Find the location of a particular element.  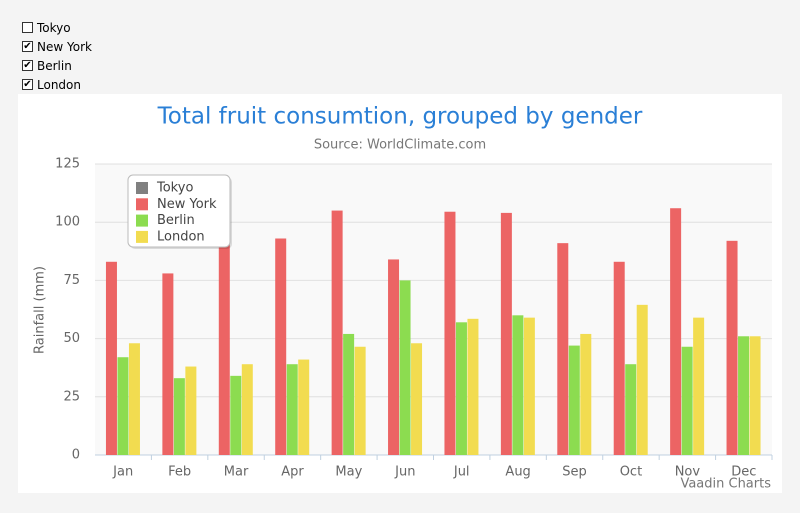

checkbox: ✔ New York is located at coordinates (57, 46).